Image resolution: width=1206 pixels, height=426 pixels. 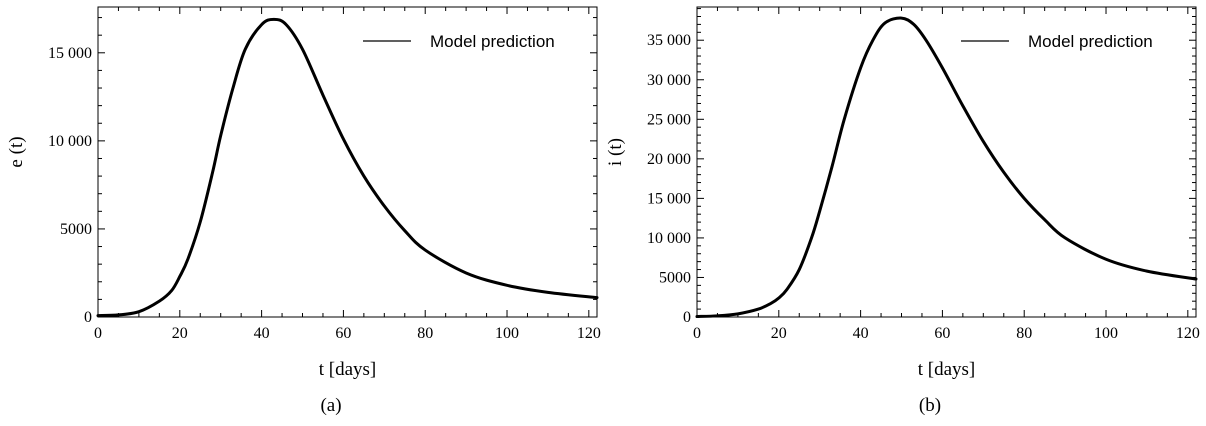 What do you see at coordinates (675, 277) in the screenshot?
I see `panel-b-y-tick-label: 5000` at bounding box center [675, 277].